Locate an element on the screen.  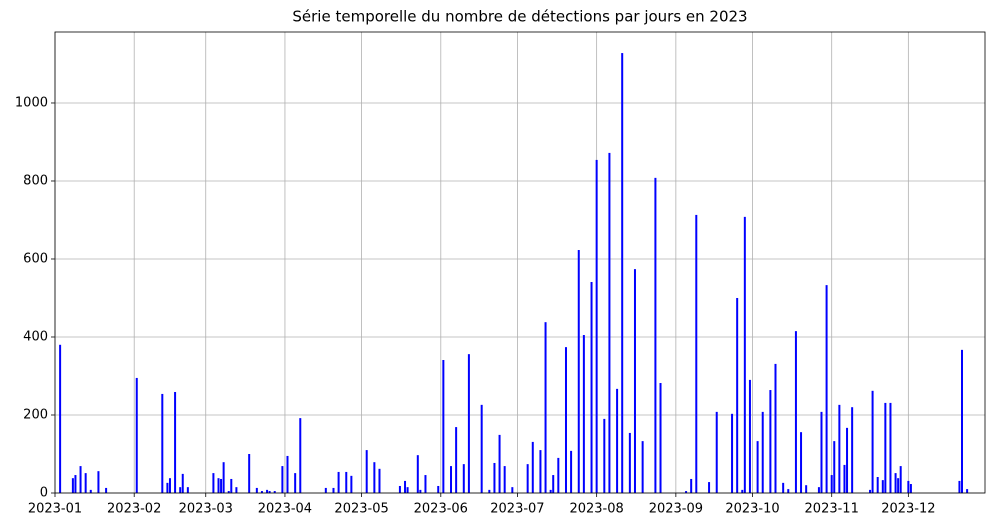
x-tick-label: 2023-09 is located at coordinates (676, 509).